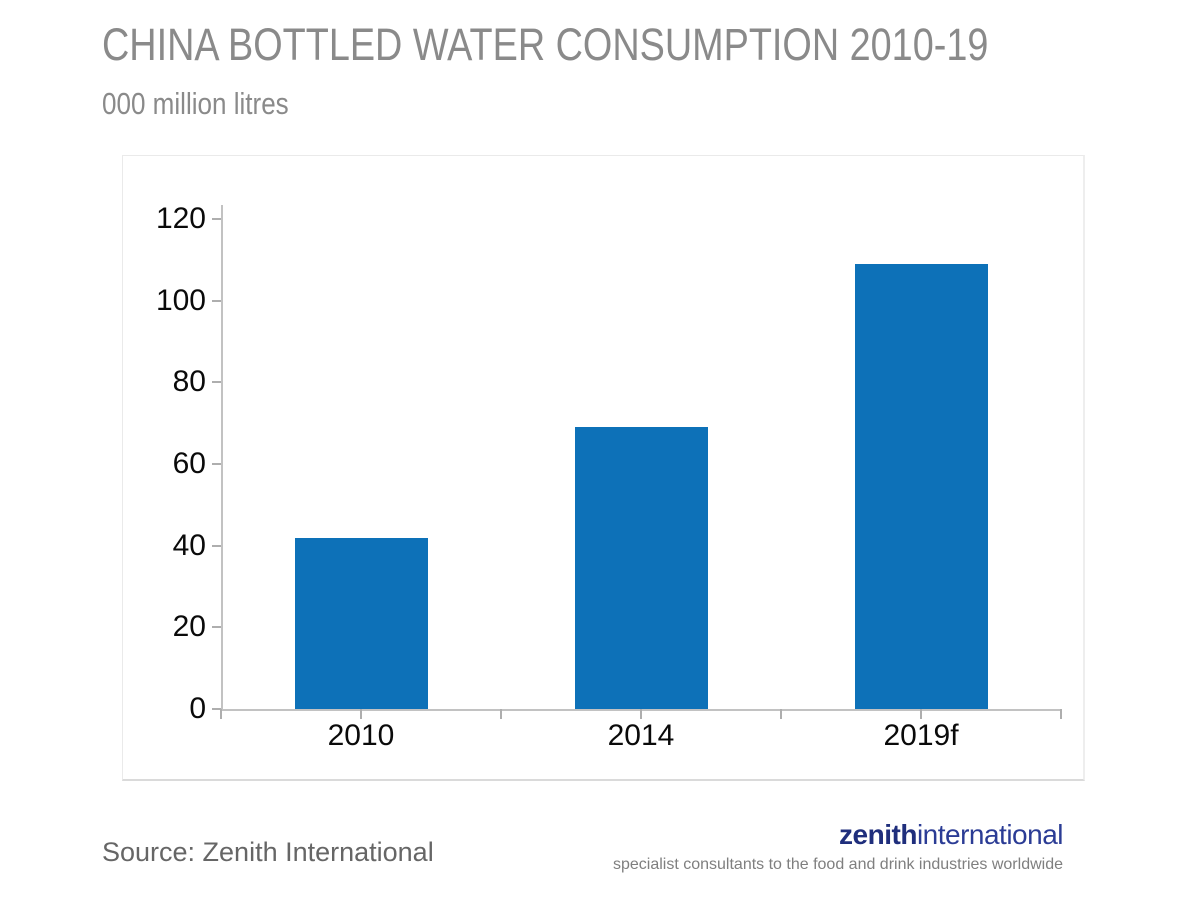 Image resolution: width=1200 pixels, height=900 pixels. Describe the element at coordinates (189, 382) in the screenshot. I see `y-axis-tick-label: 80` at that location.